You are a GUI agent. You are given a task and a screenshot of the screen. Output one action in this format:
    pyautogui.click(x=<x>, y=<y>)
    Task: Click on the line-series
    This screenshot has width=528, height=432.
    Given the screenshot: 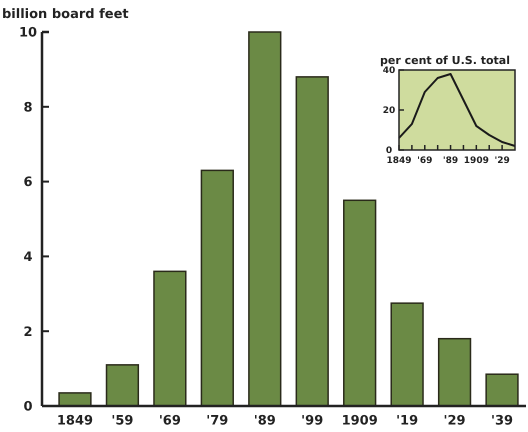 What is the action you would take?
    pyautogui.click(x=457, y=110)
    